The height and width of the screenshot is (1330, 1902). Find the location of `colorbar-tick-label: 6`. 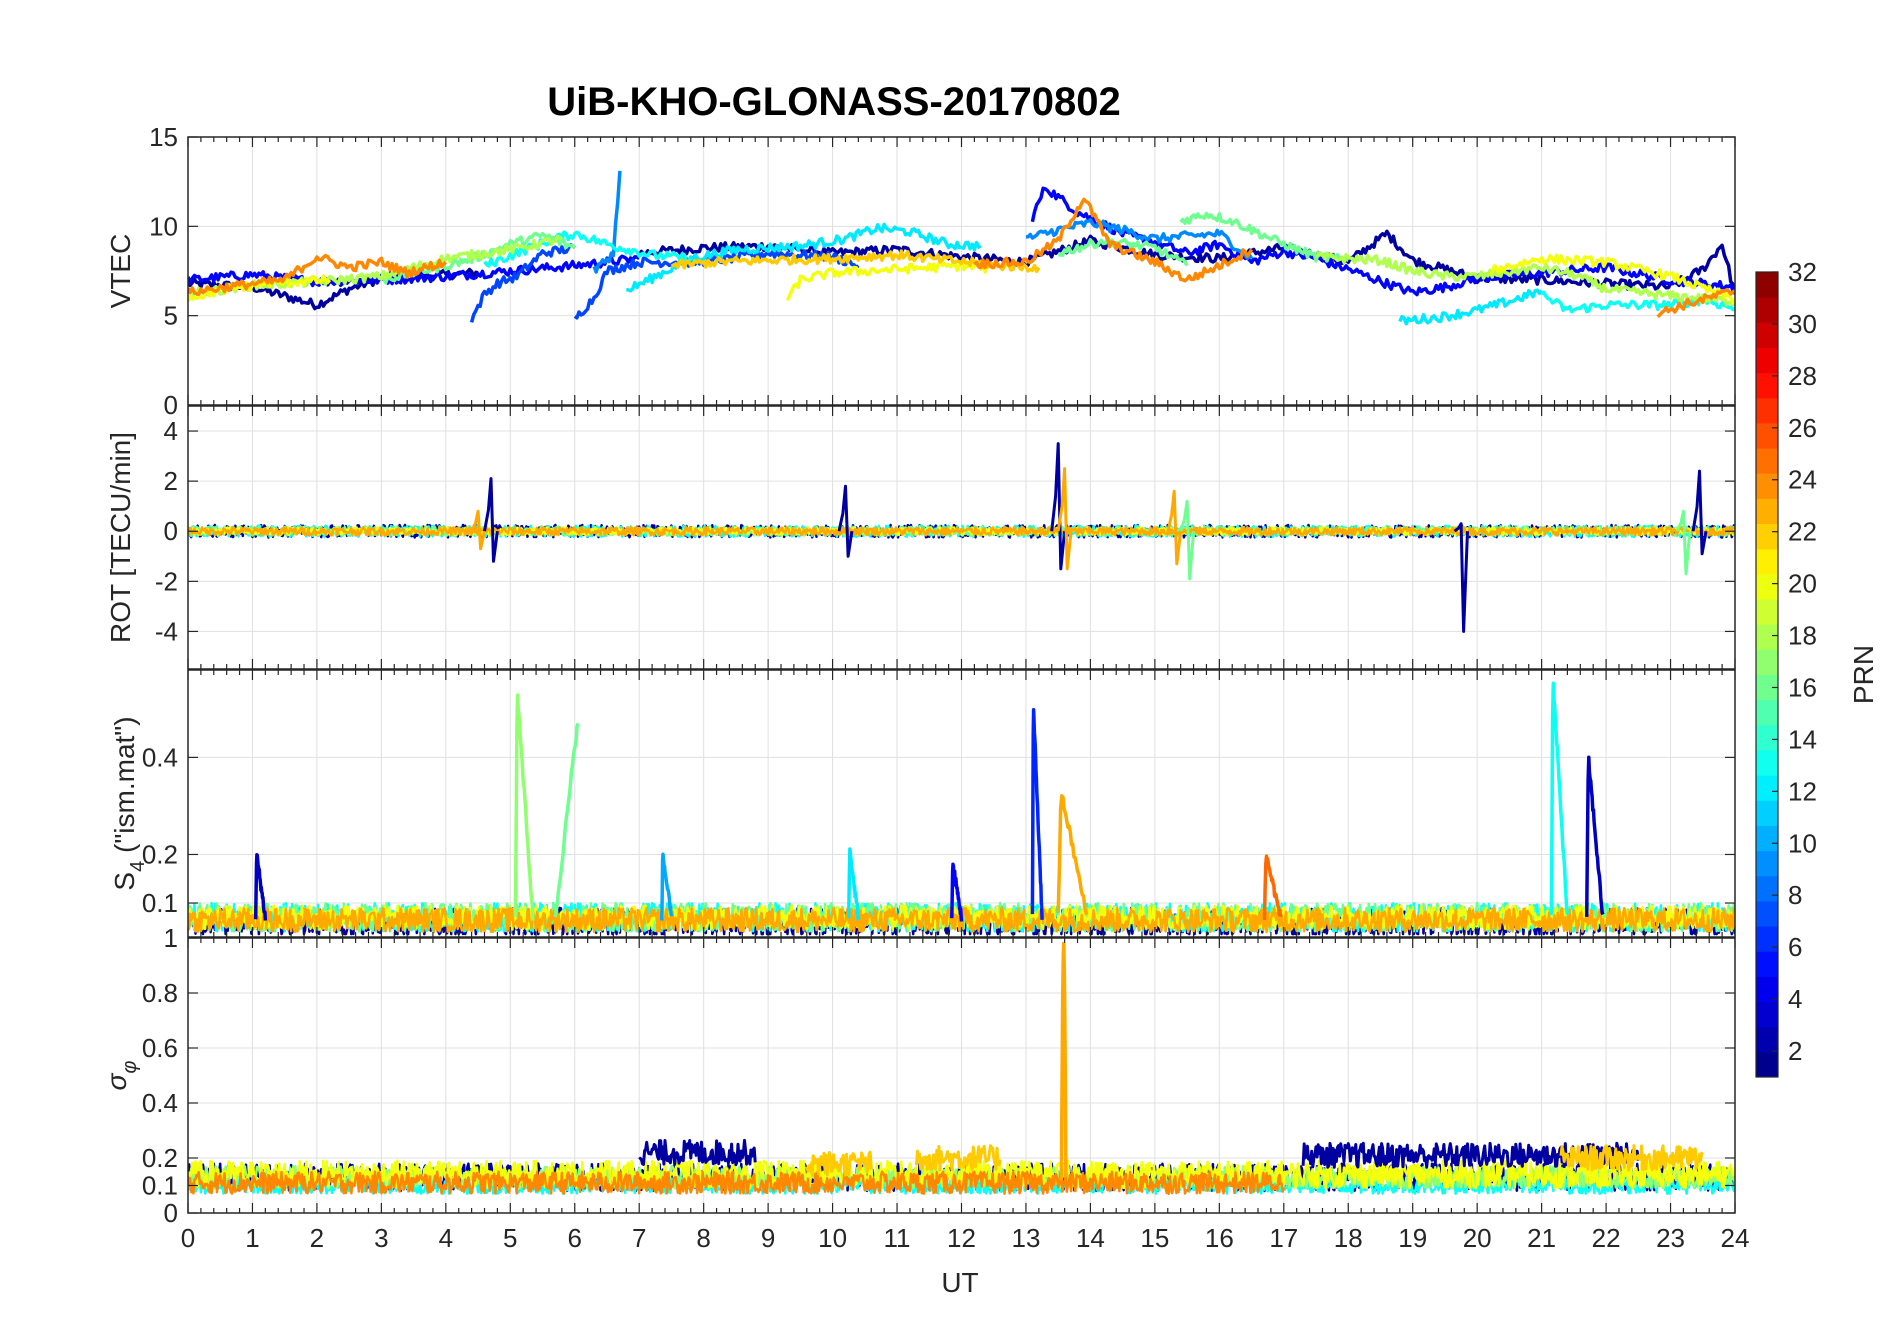

colorbar-tick-label: 6 is located at coordinates (1795, 947).